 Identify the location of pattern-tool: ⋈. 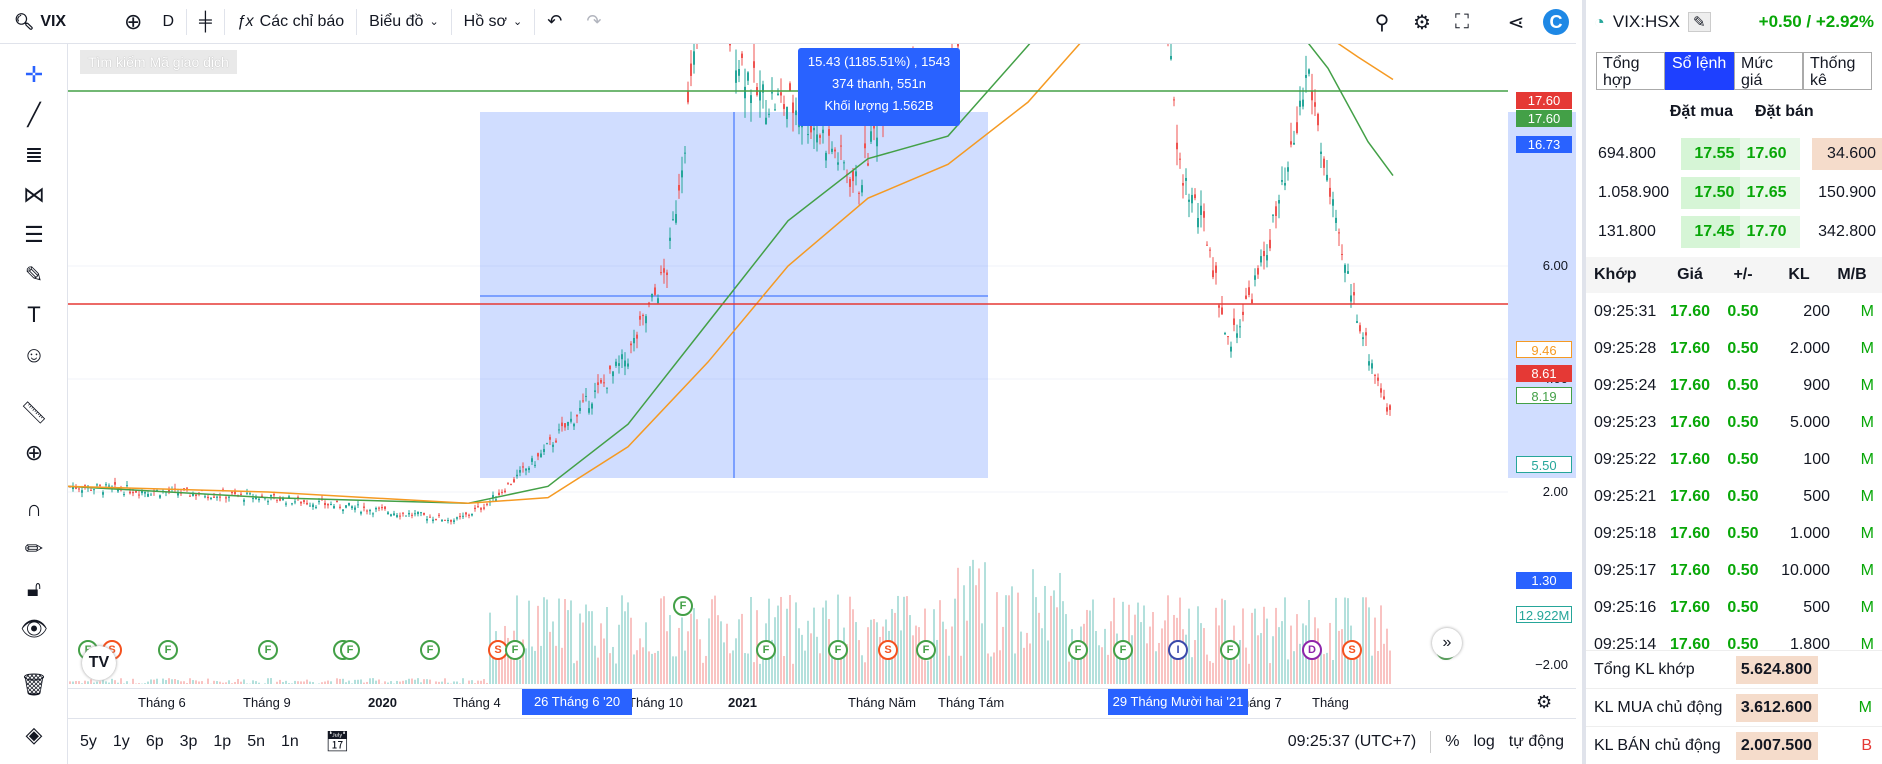
(34, 195).